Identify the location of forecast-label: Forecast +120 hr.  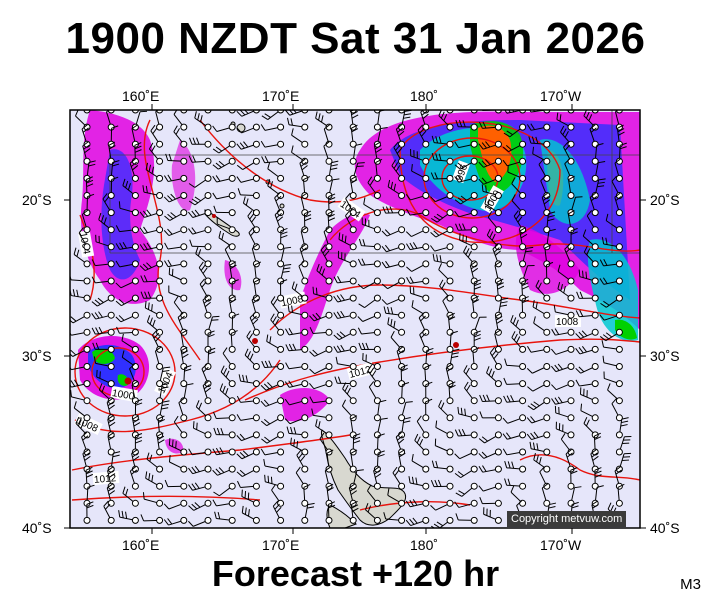
(355, 573).